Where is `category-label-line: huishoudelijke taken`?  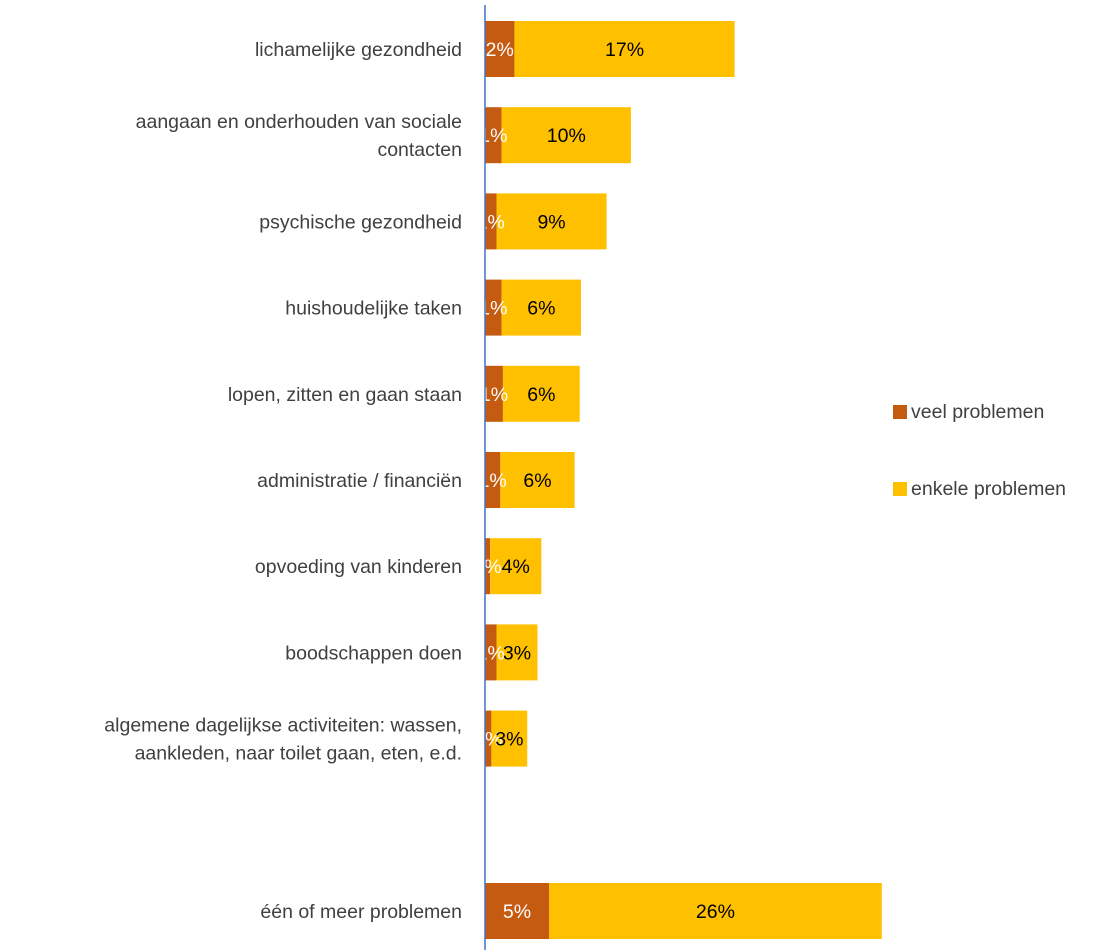
category-label-line: huishoudelijke taken is located at coordinates (373, 309).